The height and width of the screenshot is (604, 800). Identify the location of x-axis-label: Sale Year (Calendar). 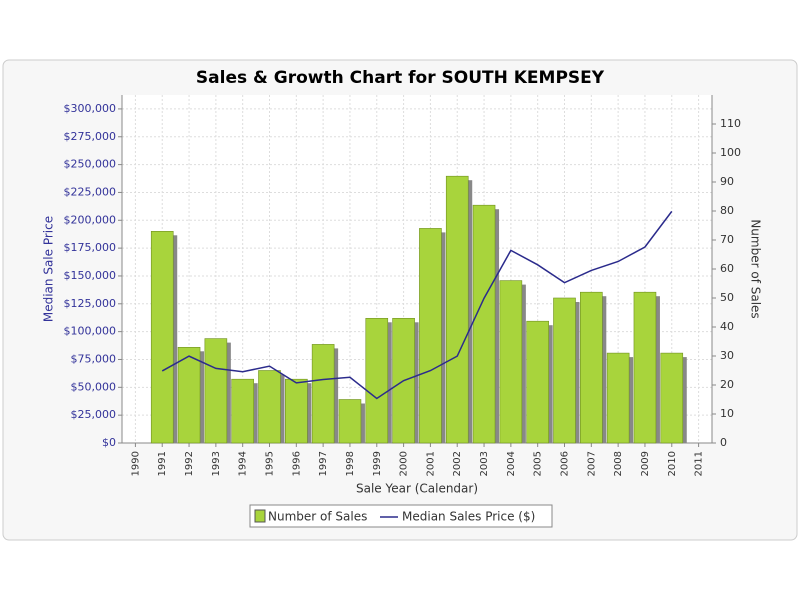
(417, 489).